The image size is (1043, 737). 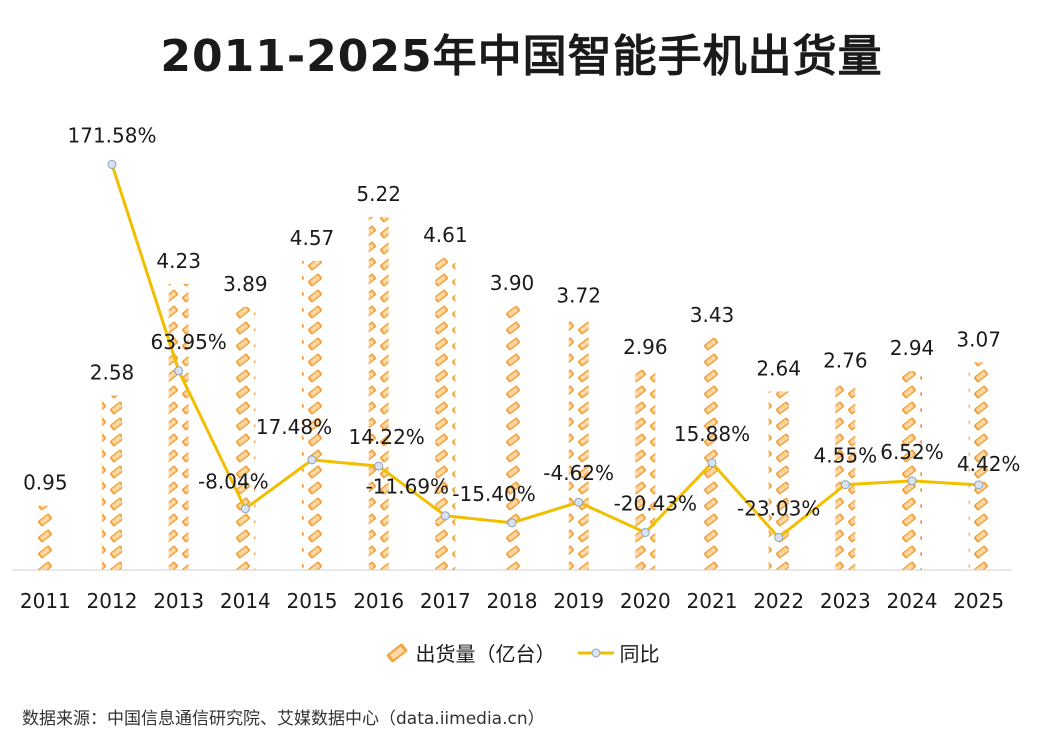 What do you see at coordinates (578, 295) in the screenshot?
I see `bar-value-label-2019: 3.72` at bounding box center [578, 295].